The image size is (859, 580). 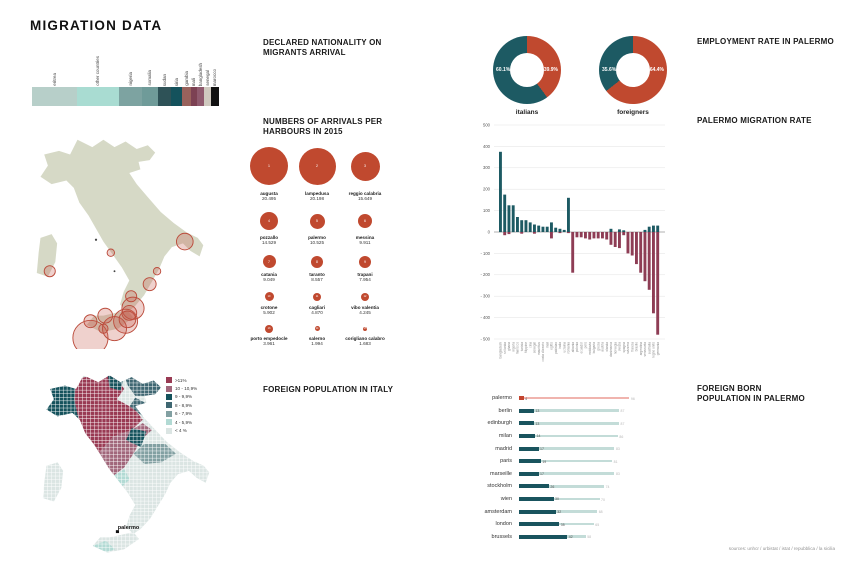 What do you see at coordinates (527, 70) in the screenshot?
I see `donut-ring: 60.1% 39.9%` at bounding box center [527, 70].